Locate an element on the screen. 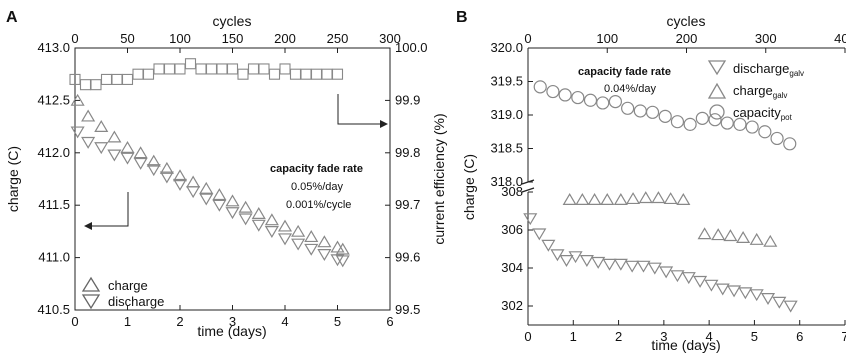 The image size is (846, 354). a-xtick-label: 1 is located at coordinates (127, 321).